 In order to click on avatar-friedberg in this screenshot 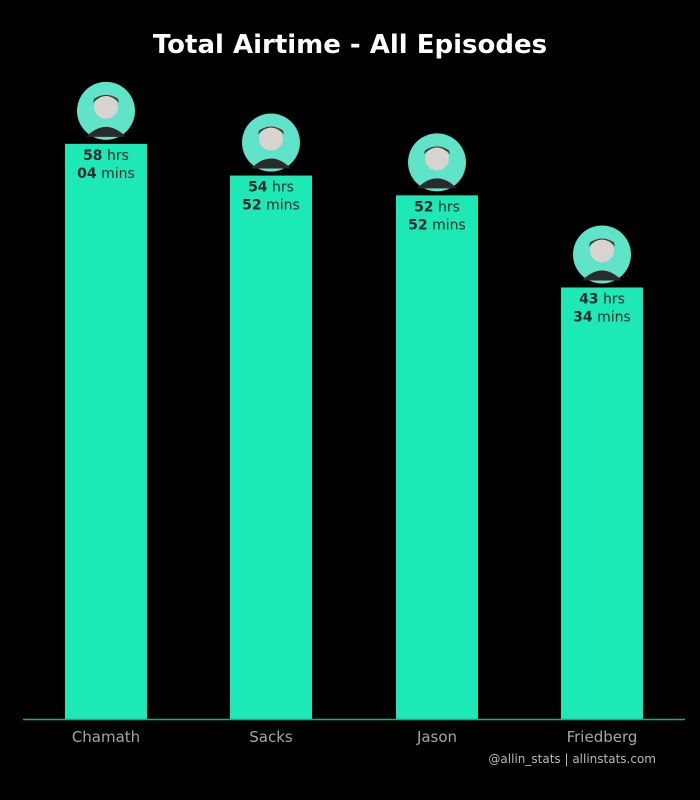, I will do `click(602, 254)`.